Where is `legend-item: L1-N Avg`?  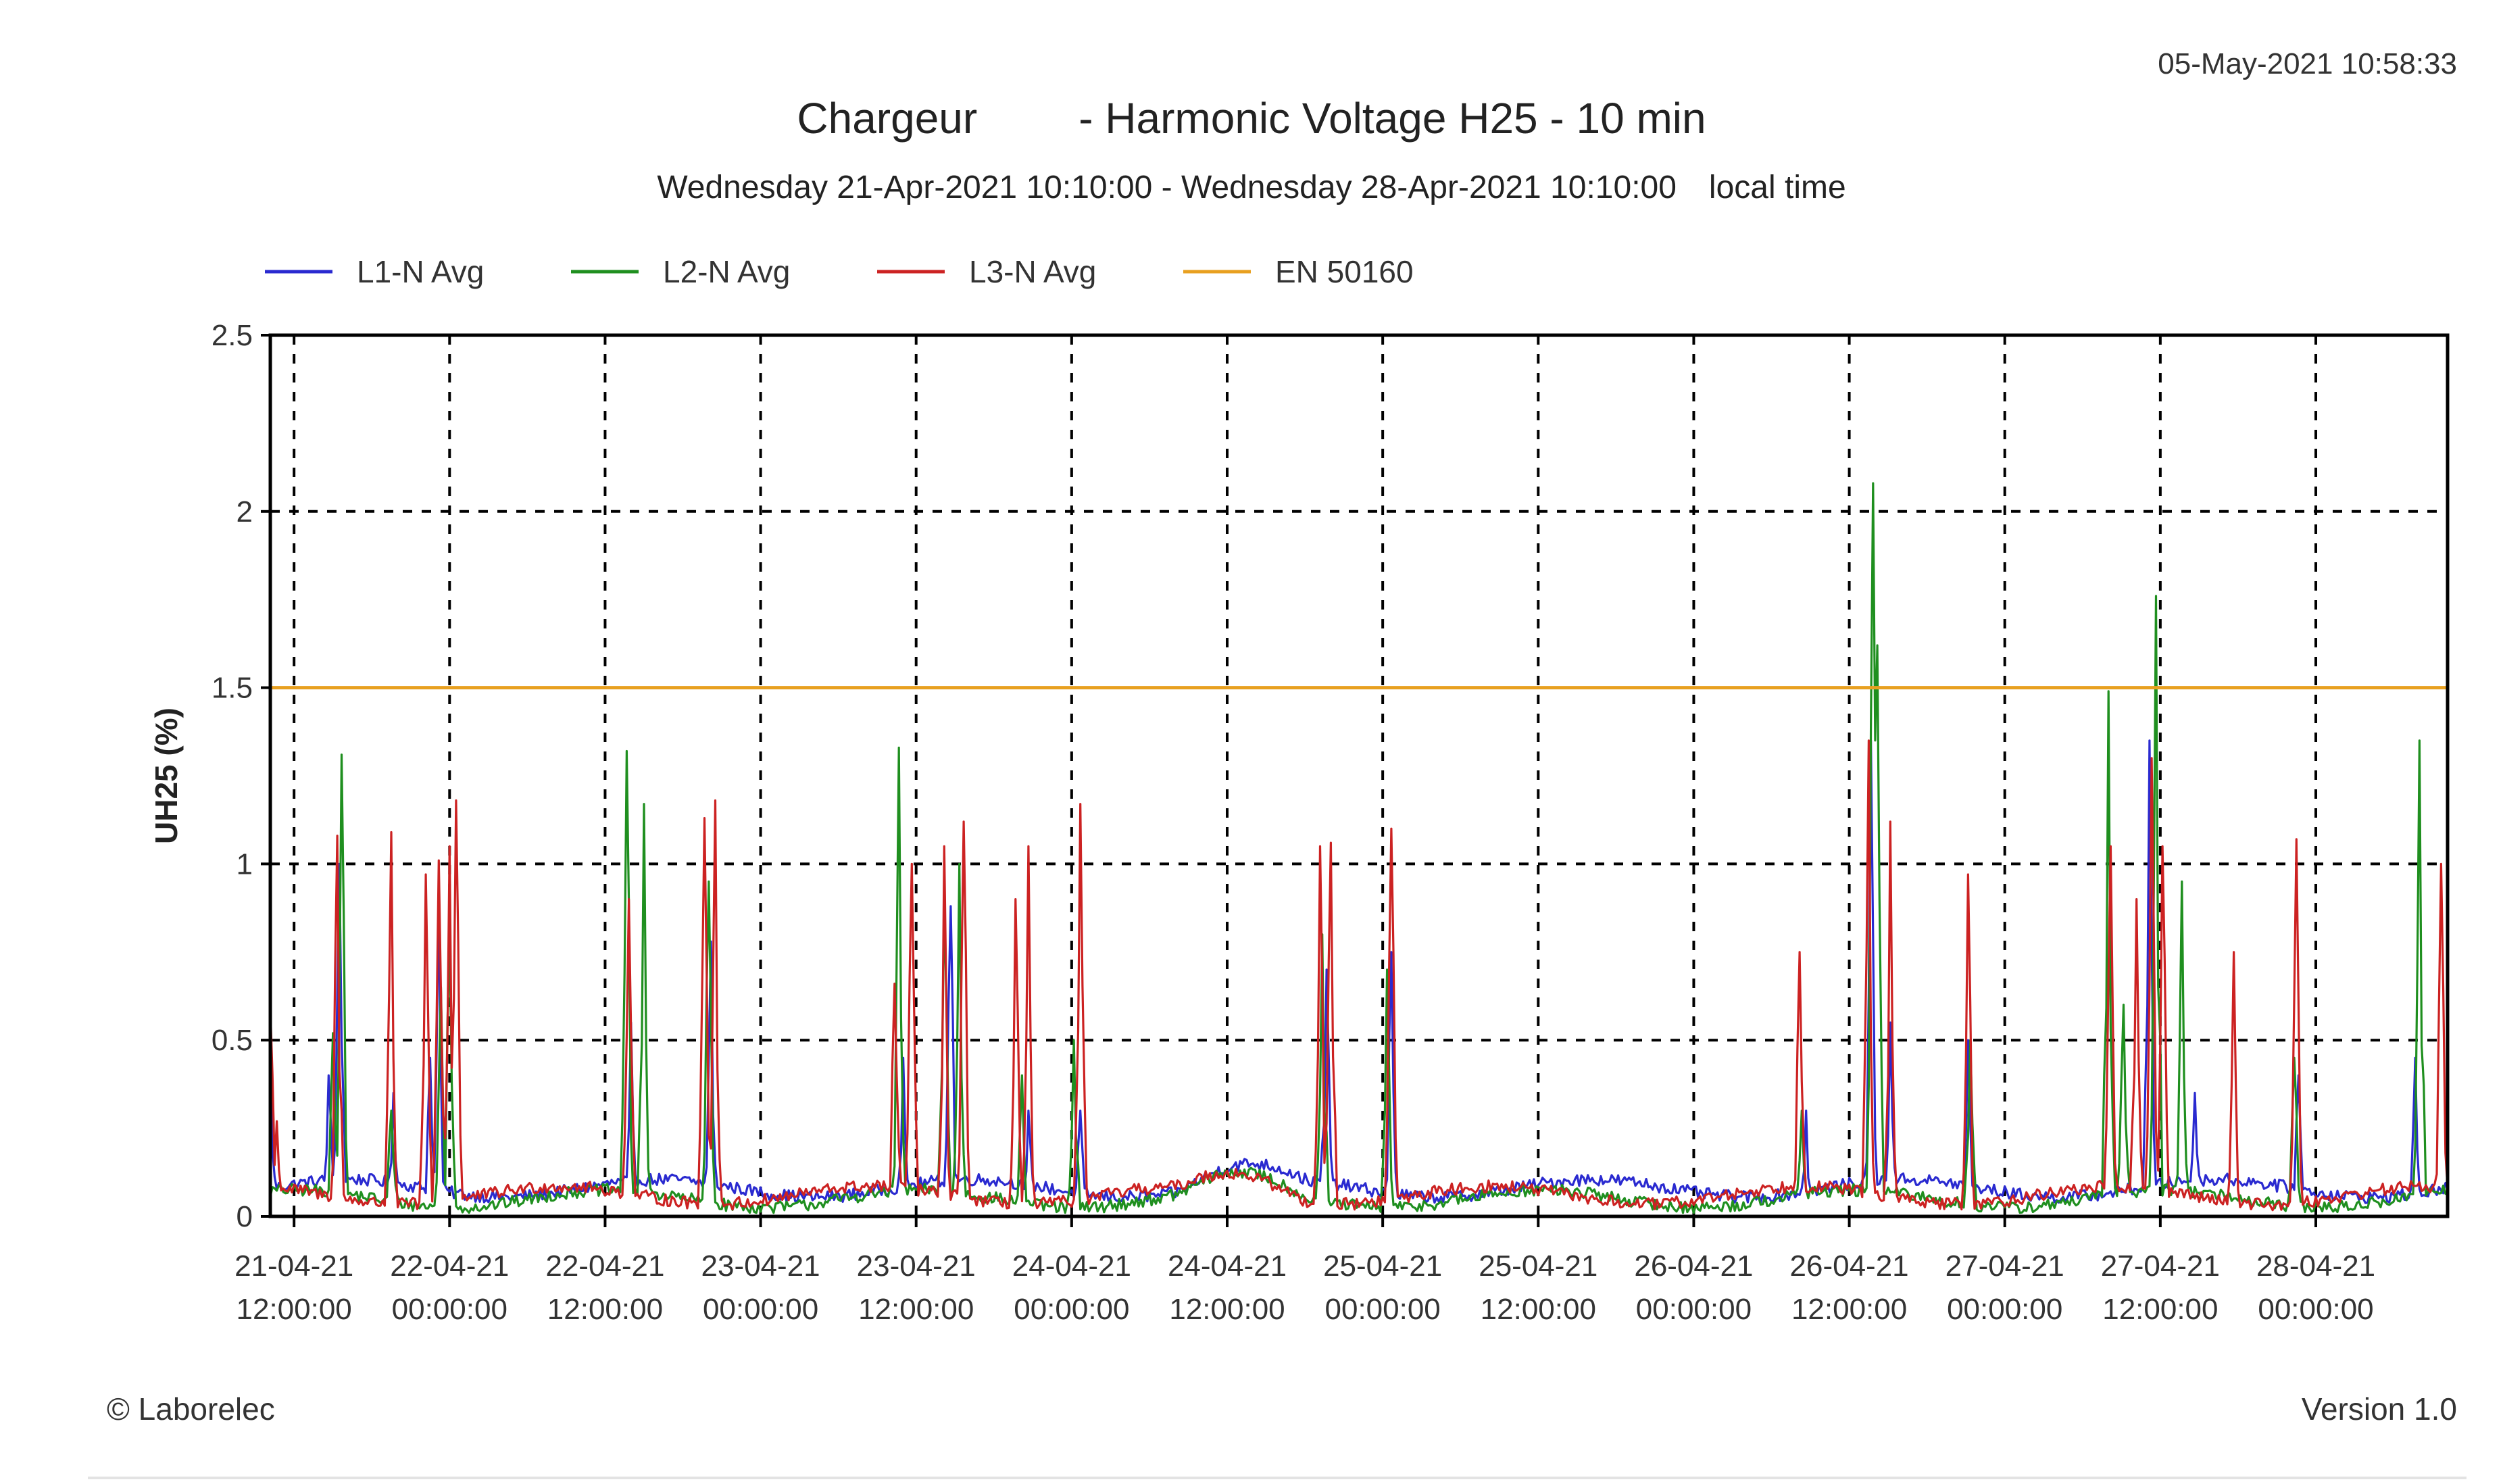 legend-item: L1-N Avg is located at coordinates (374, 271).